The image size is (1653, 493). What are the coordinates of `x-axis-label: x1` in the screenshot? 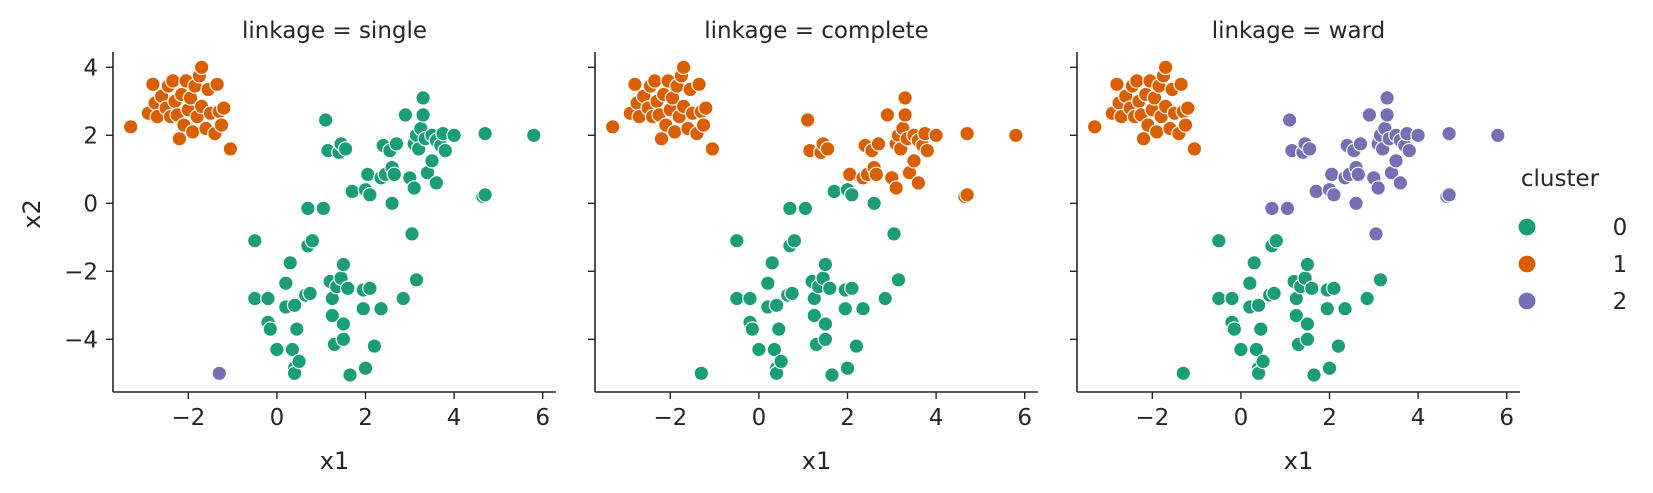 It's located at (816, 461).